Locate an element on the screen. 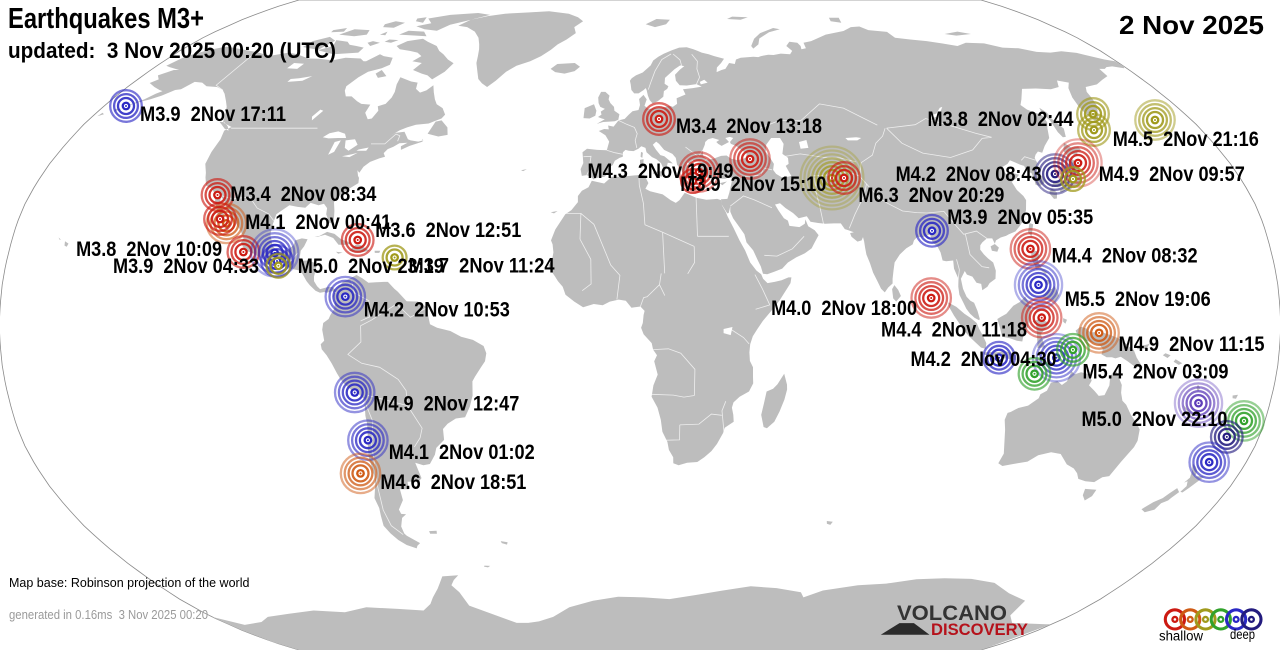  svg-text: M4.6 2Nov 18:51 is located at coordinates (453, 482).